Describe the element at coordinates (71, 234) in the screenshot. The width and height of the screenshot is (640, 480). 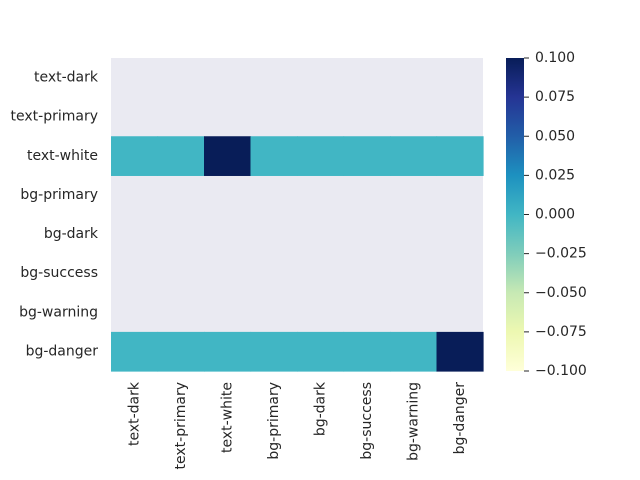
I see `row-label: bg-dark` at that location.